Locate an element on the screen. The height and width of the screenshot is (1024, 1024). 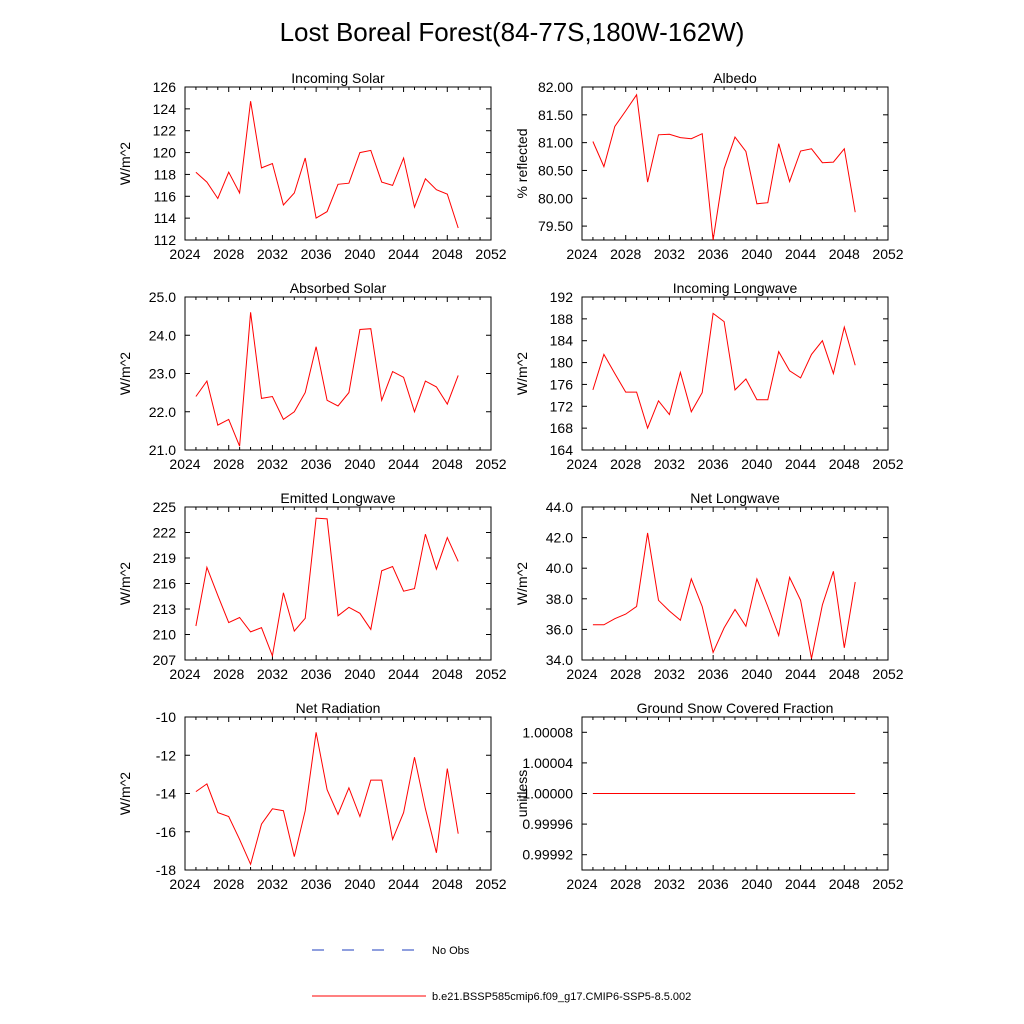
absorbed-solar-xtick-label: 2028 is located at coordinates (228, 464).